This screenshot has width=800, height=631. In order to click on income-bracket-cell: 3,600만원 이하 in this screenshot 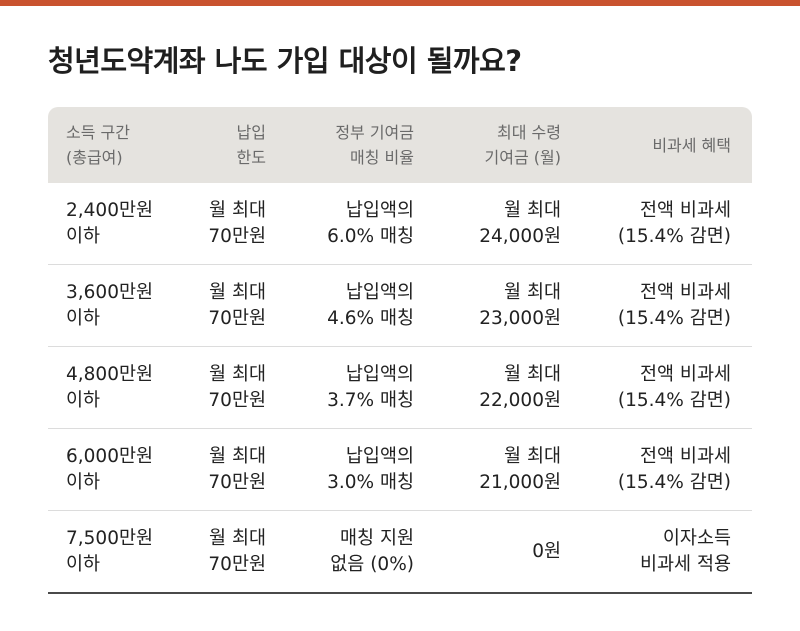, I will do `click(110, 305)`.